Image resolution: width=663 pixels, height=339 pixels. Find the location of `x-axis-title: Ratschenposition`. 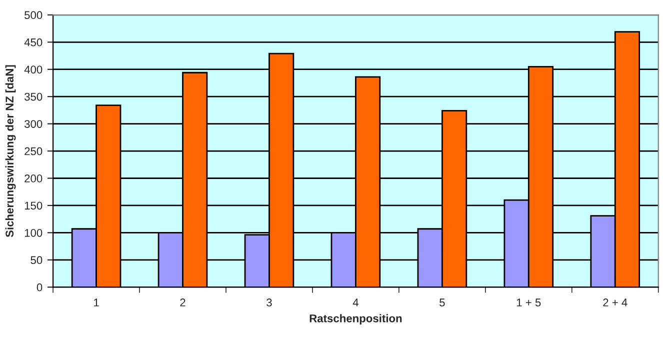

x-axis-title: Ratschenposition is located at coordinates (356, 319).